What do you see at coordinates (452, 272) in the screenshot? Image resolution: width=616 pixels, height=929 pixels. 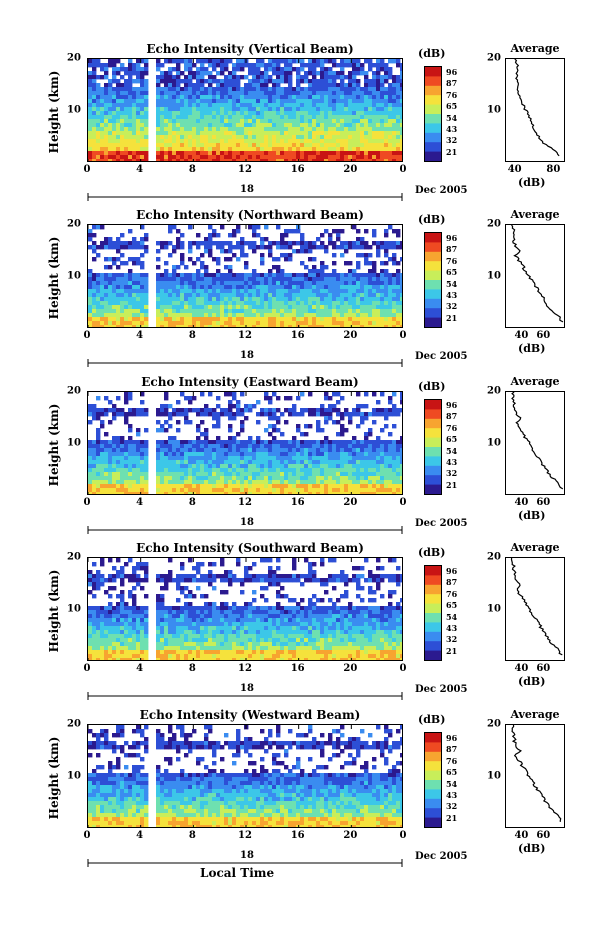 I see `colorbar-tick-label: 65` at bounding box center [452, 272].